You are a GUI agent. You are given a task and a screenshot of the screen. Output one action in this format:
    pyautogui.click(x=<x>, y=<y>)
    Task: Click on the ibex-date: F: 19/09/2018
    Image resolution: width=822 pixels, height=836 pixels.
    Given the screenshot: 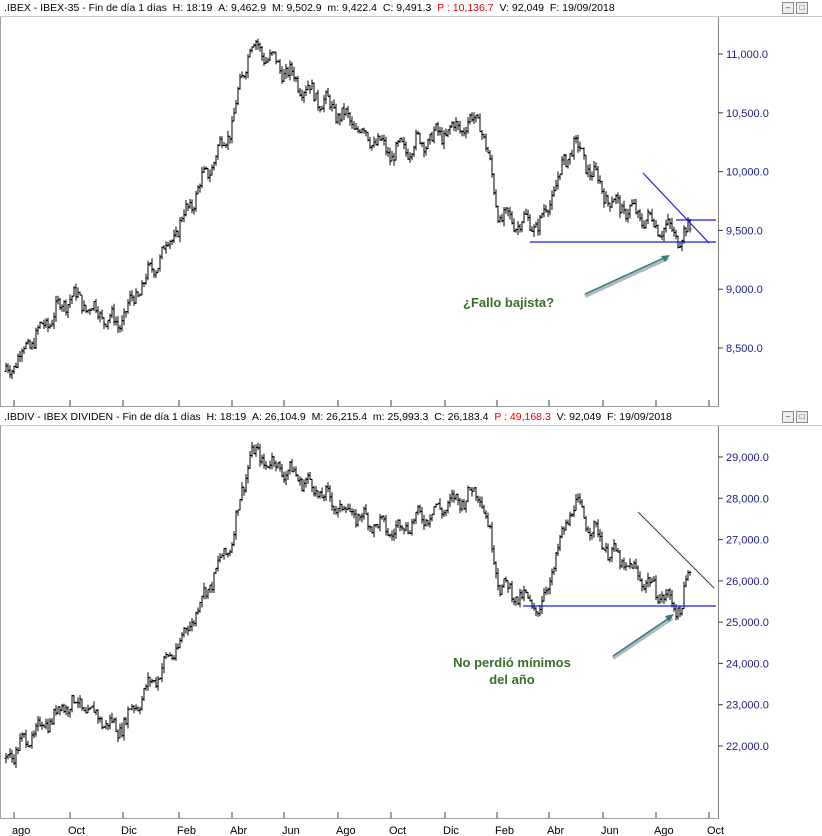 What is the action you would take?
    pyautogui.click(x=582, y=8)
    